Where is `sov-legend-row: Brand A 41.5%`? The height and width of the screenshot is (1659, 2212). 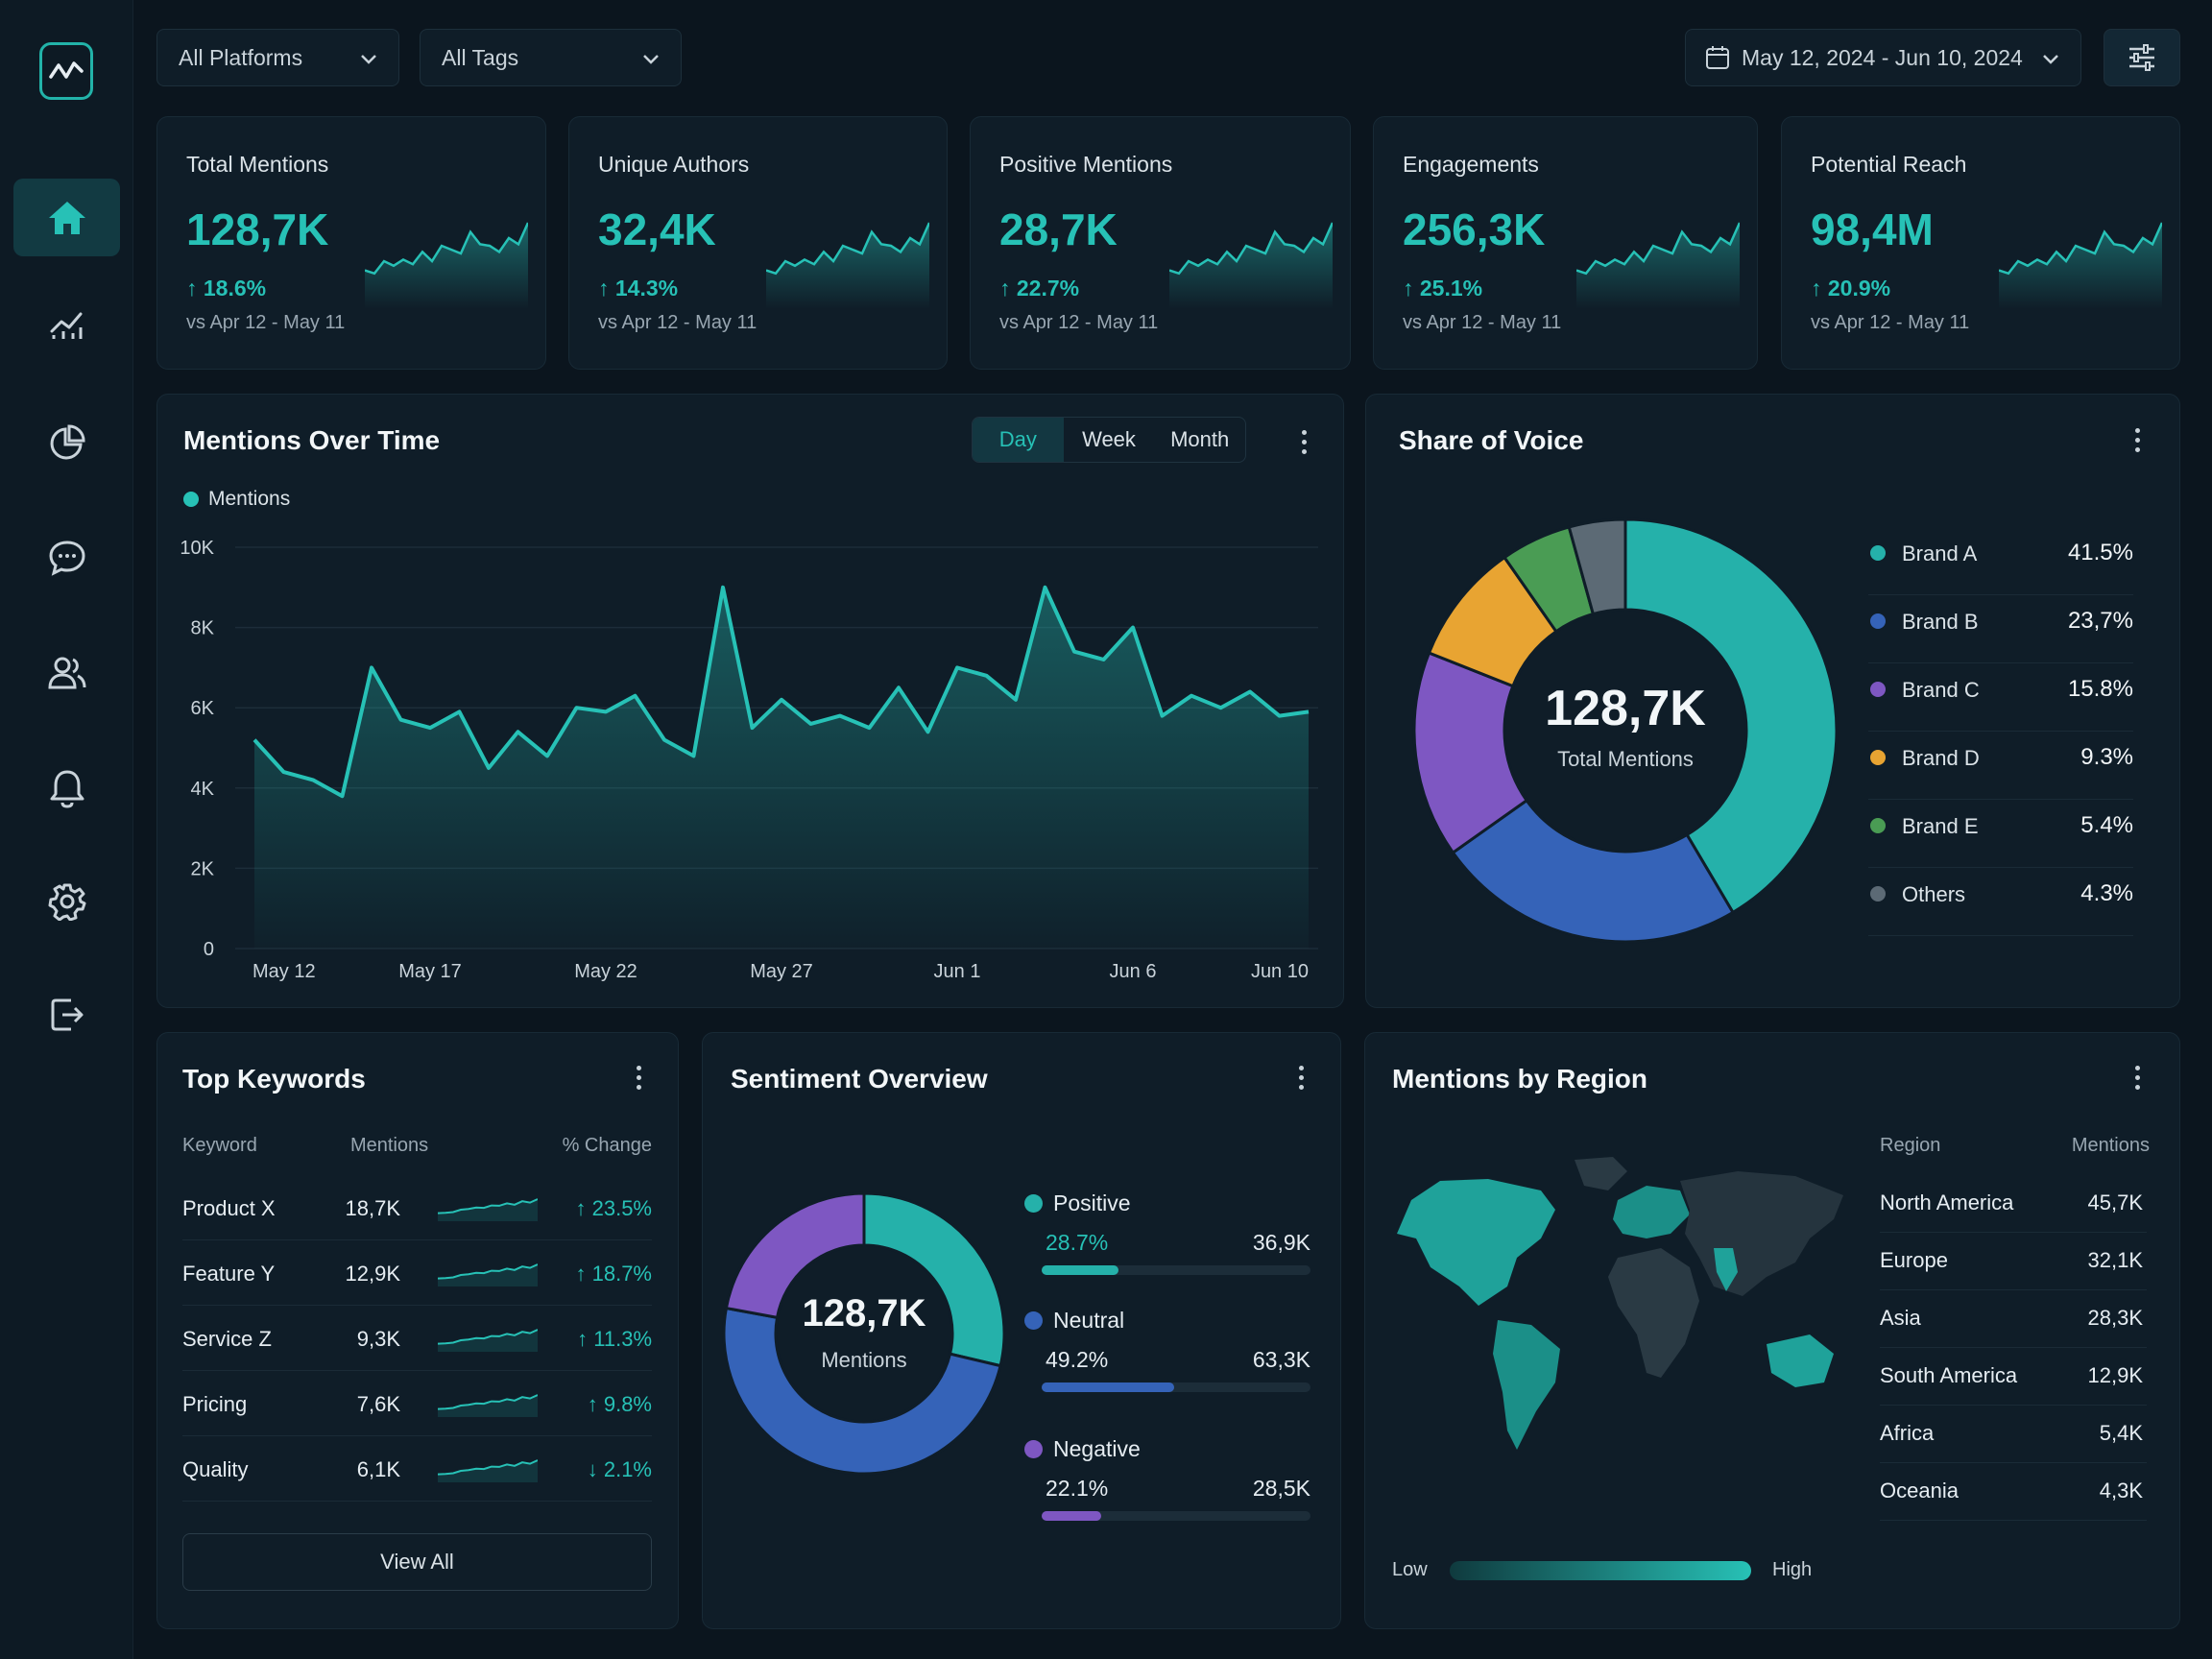
sov-legend-row: Brand A 41.5% is located at coordinates (2000, 561).